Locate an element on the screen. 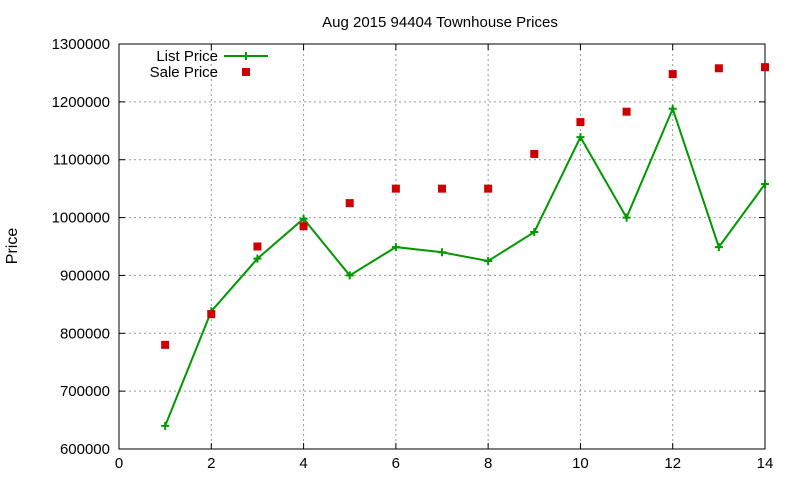 Image resolution: width=800 pixels, height=480 pixels. legend-plus-swatch is located at coordinates (246, 56).